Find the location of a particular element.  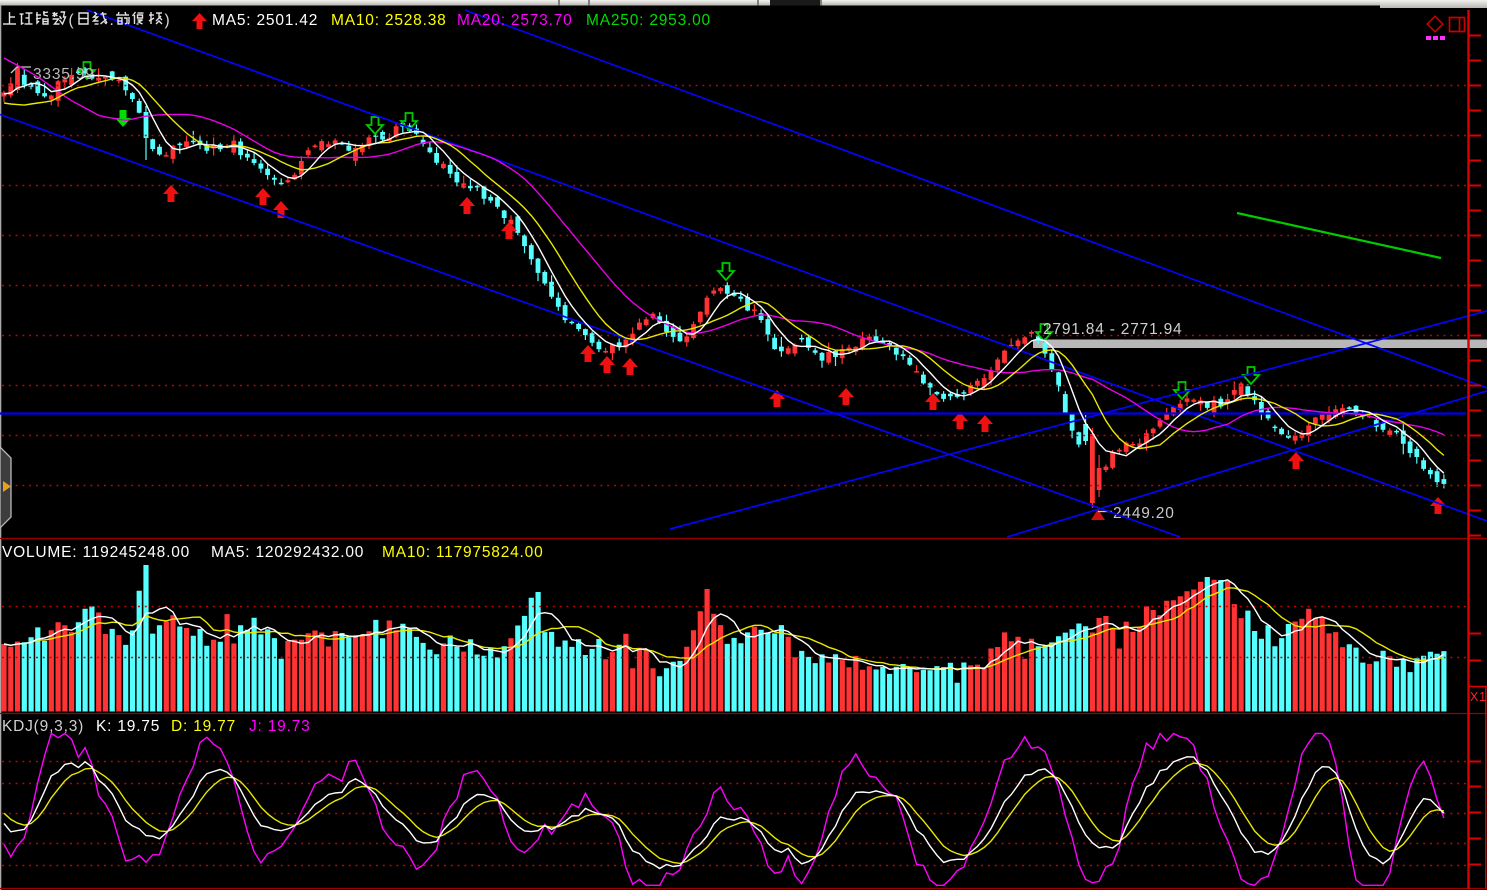

svg-text: VOLUME: 119245248.00 is located at coordinates (96, 552).